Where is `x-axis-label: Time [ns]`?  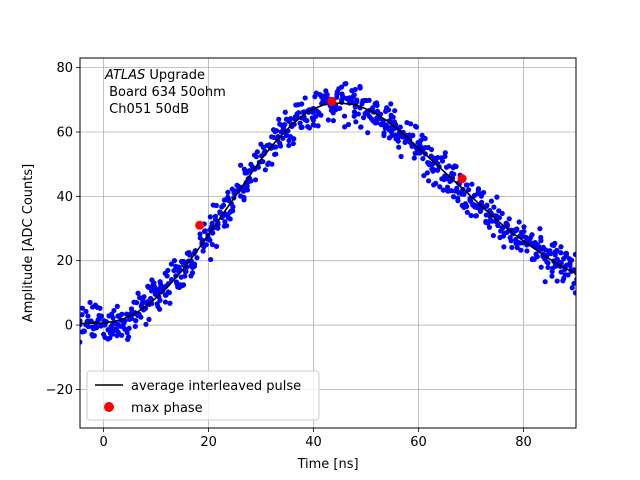 x-axis-label: Time [ns] is located at coordinates (327, 464).